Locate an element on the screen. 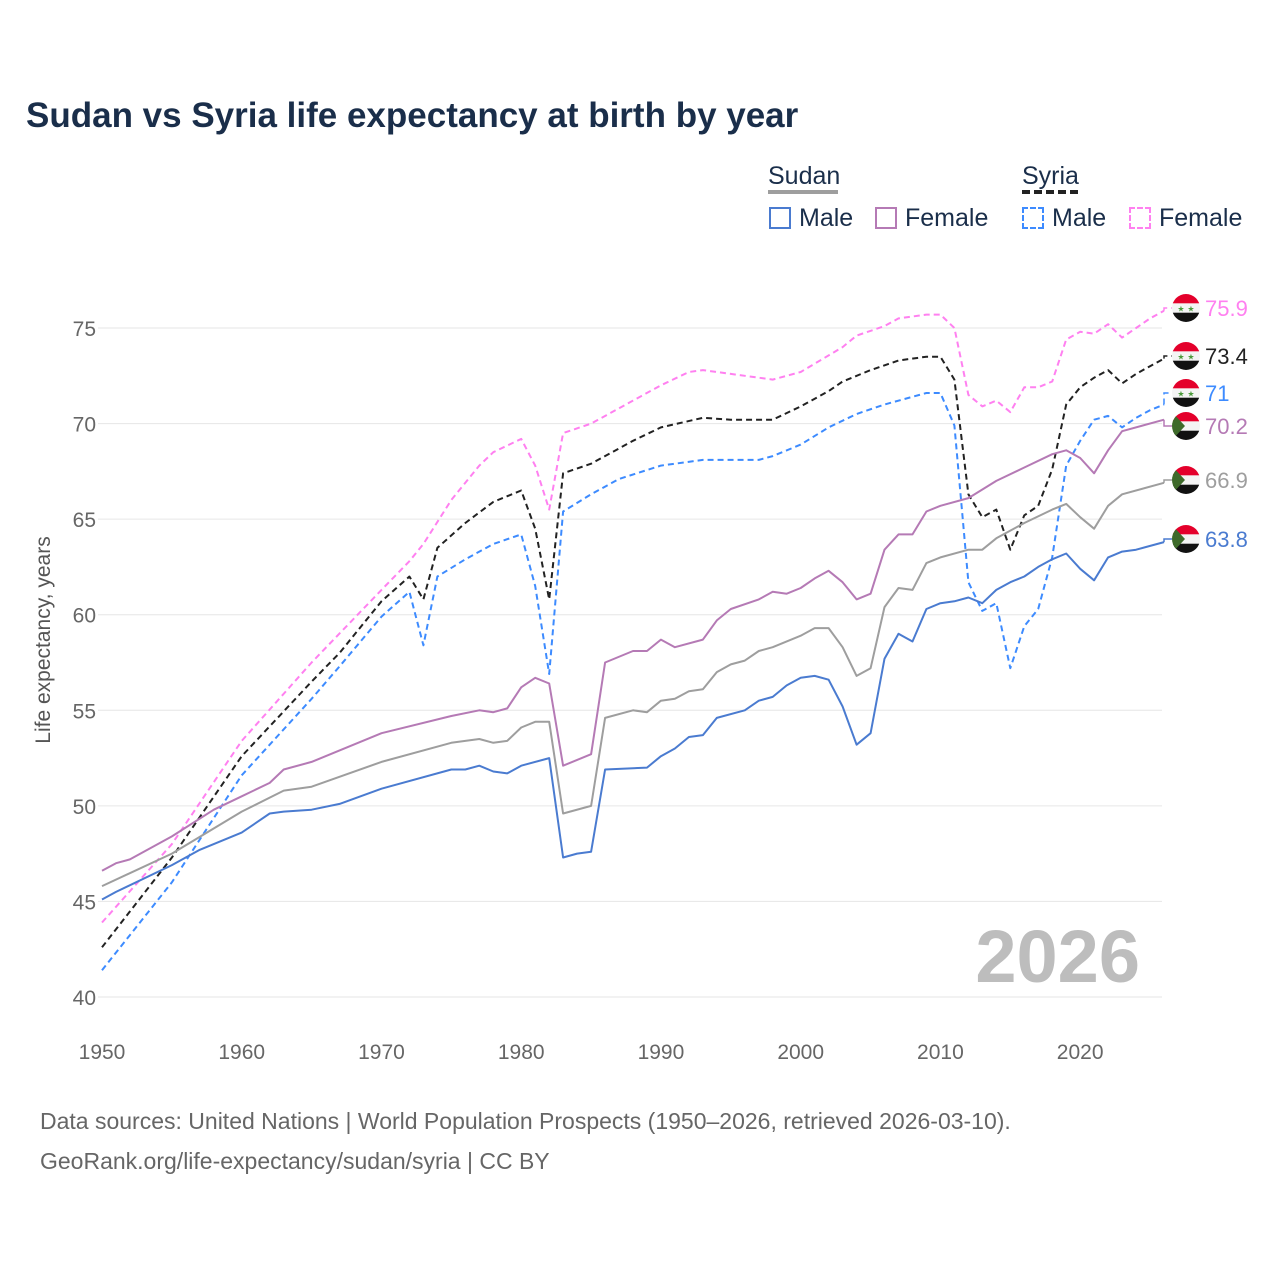  x-tick-label: 2000 is located at coordinates (800, 1052).